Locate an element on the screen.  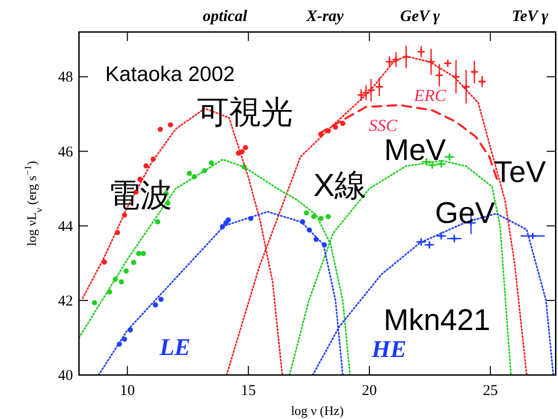
annotation: SSC is located at coordinates (383, 125).